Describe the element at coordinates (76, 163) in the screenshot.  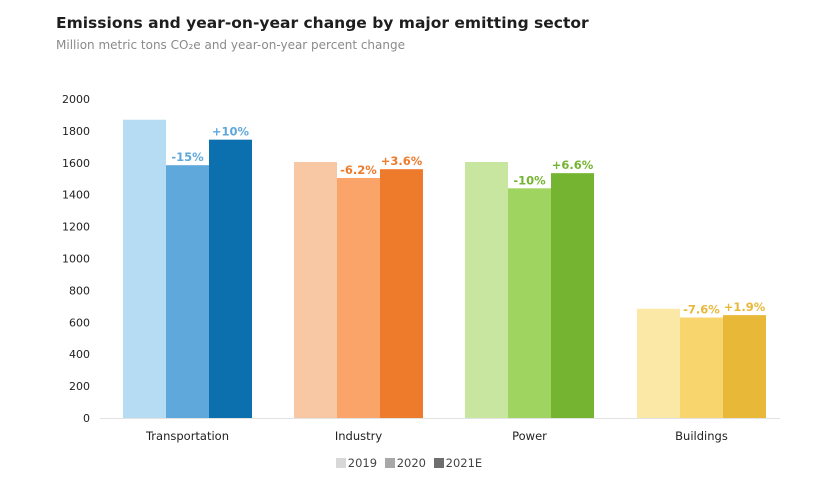
I see `y-tick-label: 1600` at that location.